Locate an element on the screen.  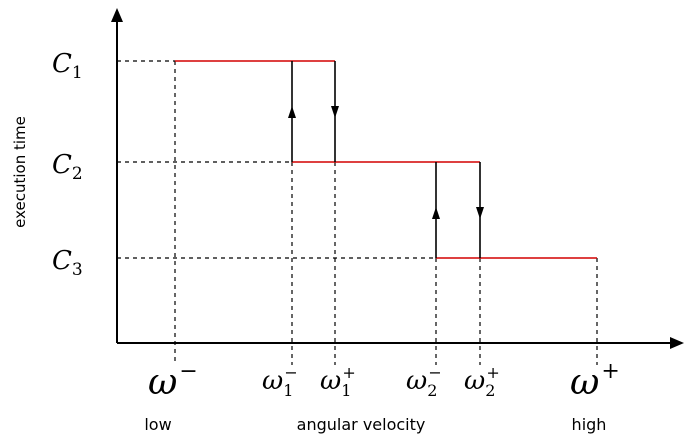
level-label-c2: C2 is located at coordinates (67, 167).